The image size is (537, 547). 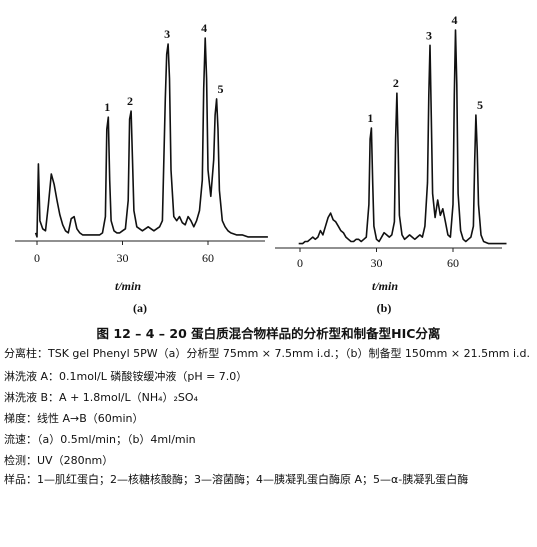 What do you see at coordinates (453, 263) in the screenshot?
I see `x-tick-label-b-2: 60` at bounding box center [453, 263].